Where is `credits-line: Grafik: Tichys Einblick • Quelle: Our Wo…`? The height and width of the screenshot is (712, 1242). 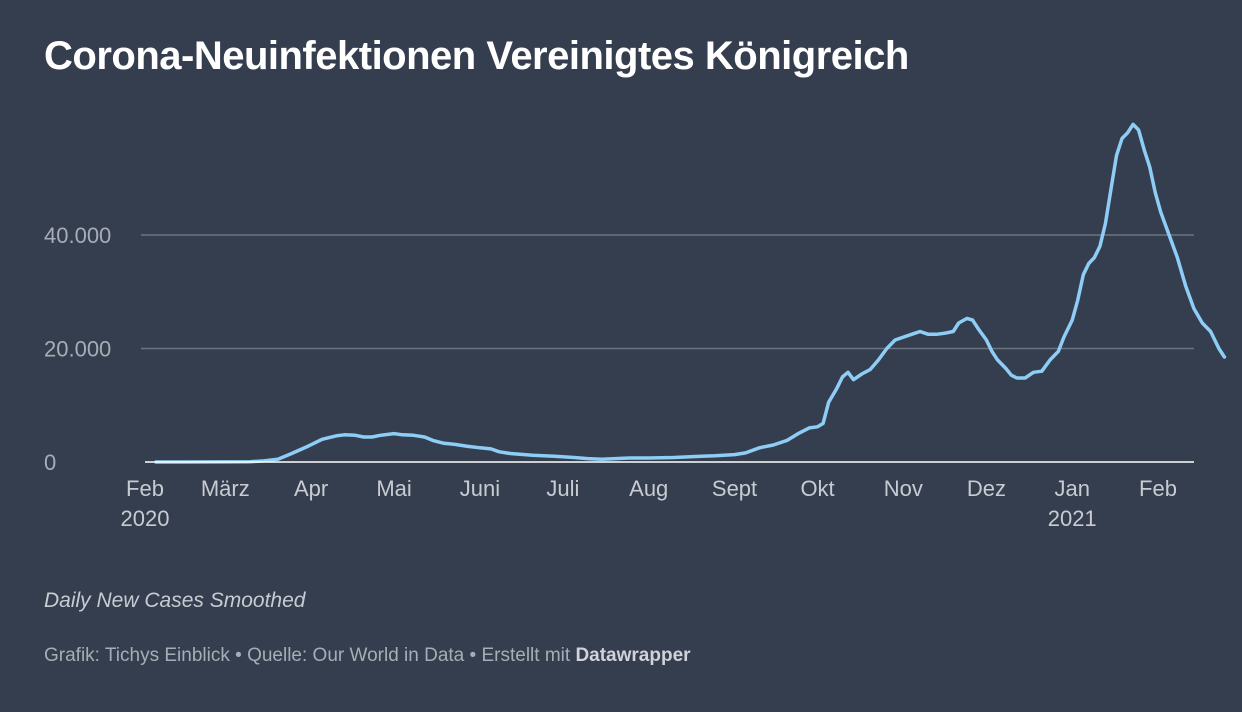 credits-line: Grafik: Tichys Einblick • Quelle: Our Wo… is located at coordinates (367, 656).